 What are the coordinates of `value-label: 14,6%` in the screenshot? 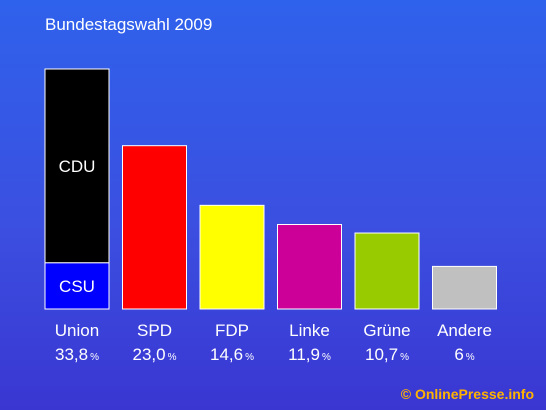 It's located at (232, 355).